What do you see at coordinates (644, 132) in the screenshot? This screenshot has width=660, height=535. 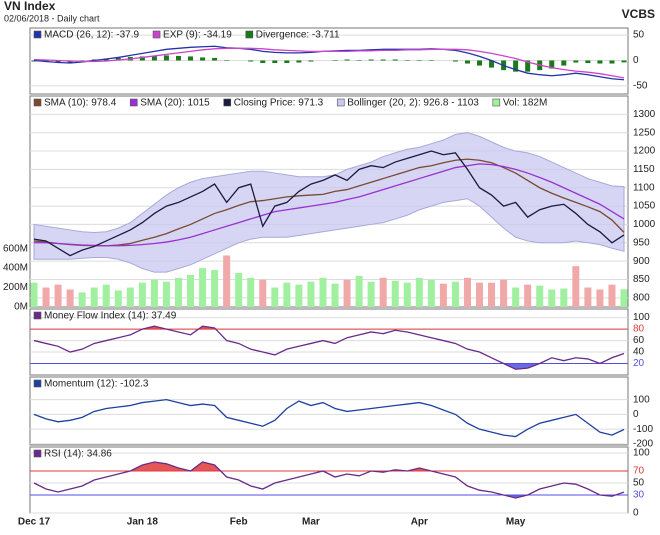 I see `y-tick-label: 1250` at bounding box center [644, 132].